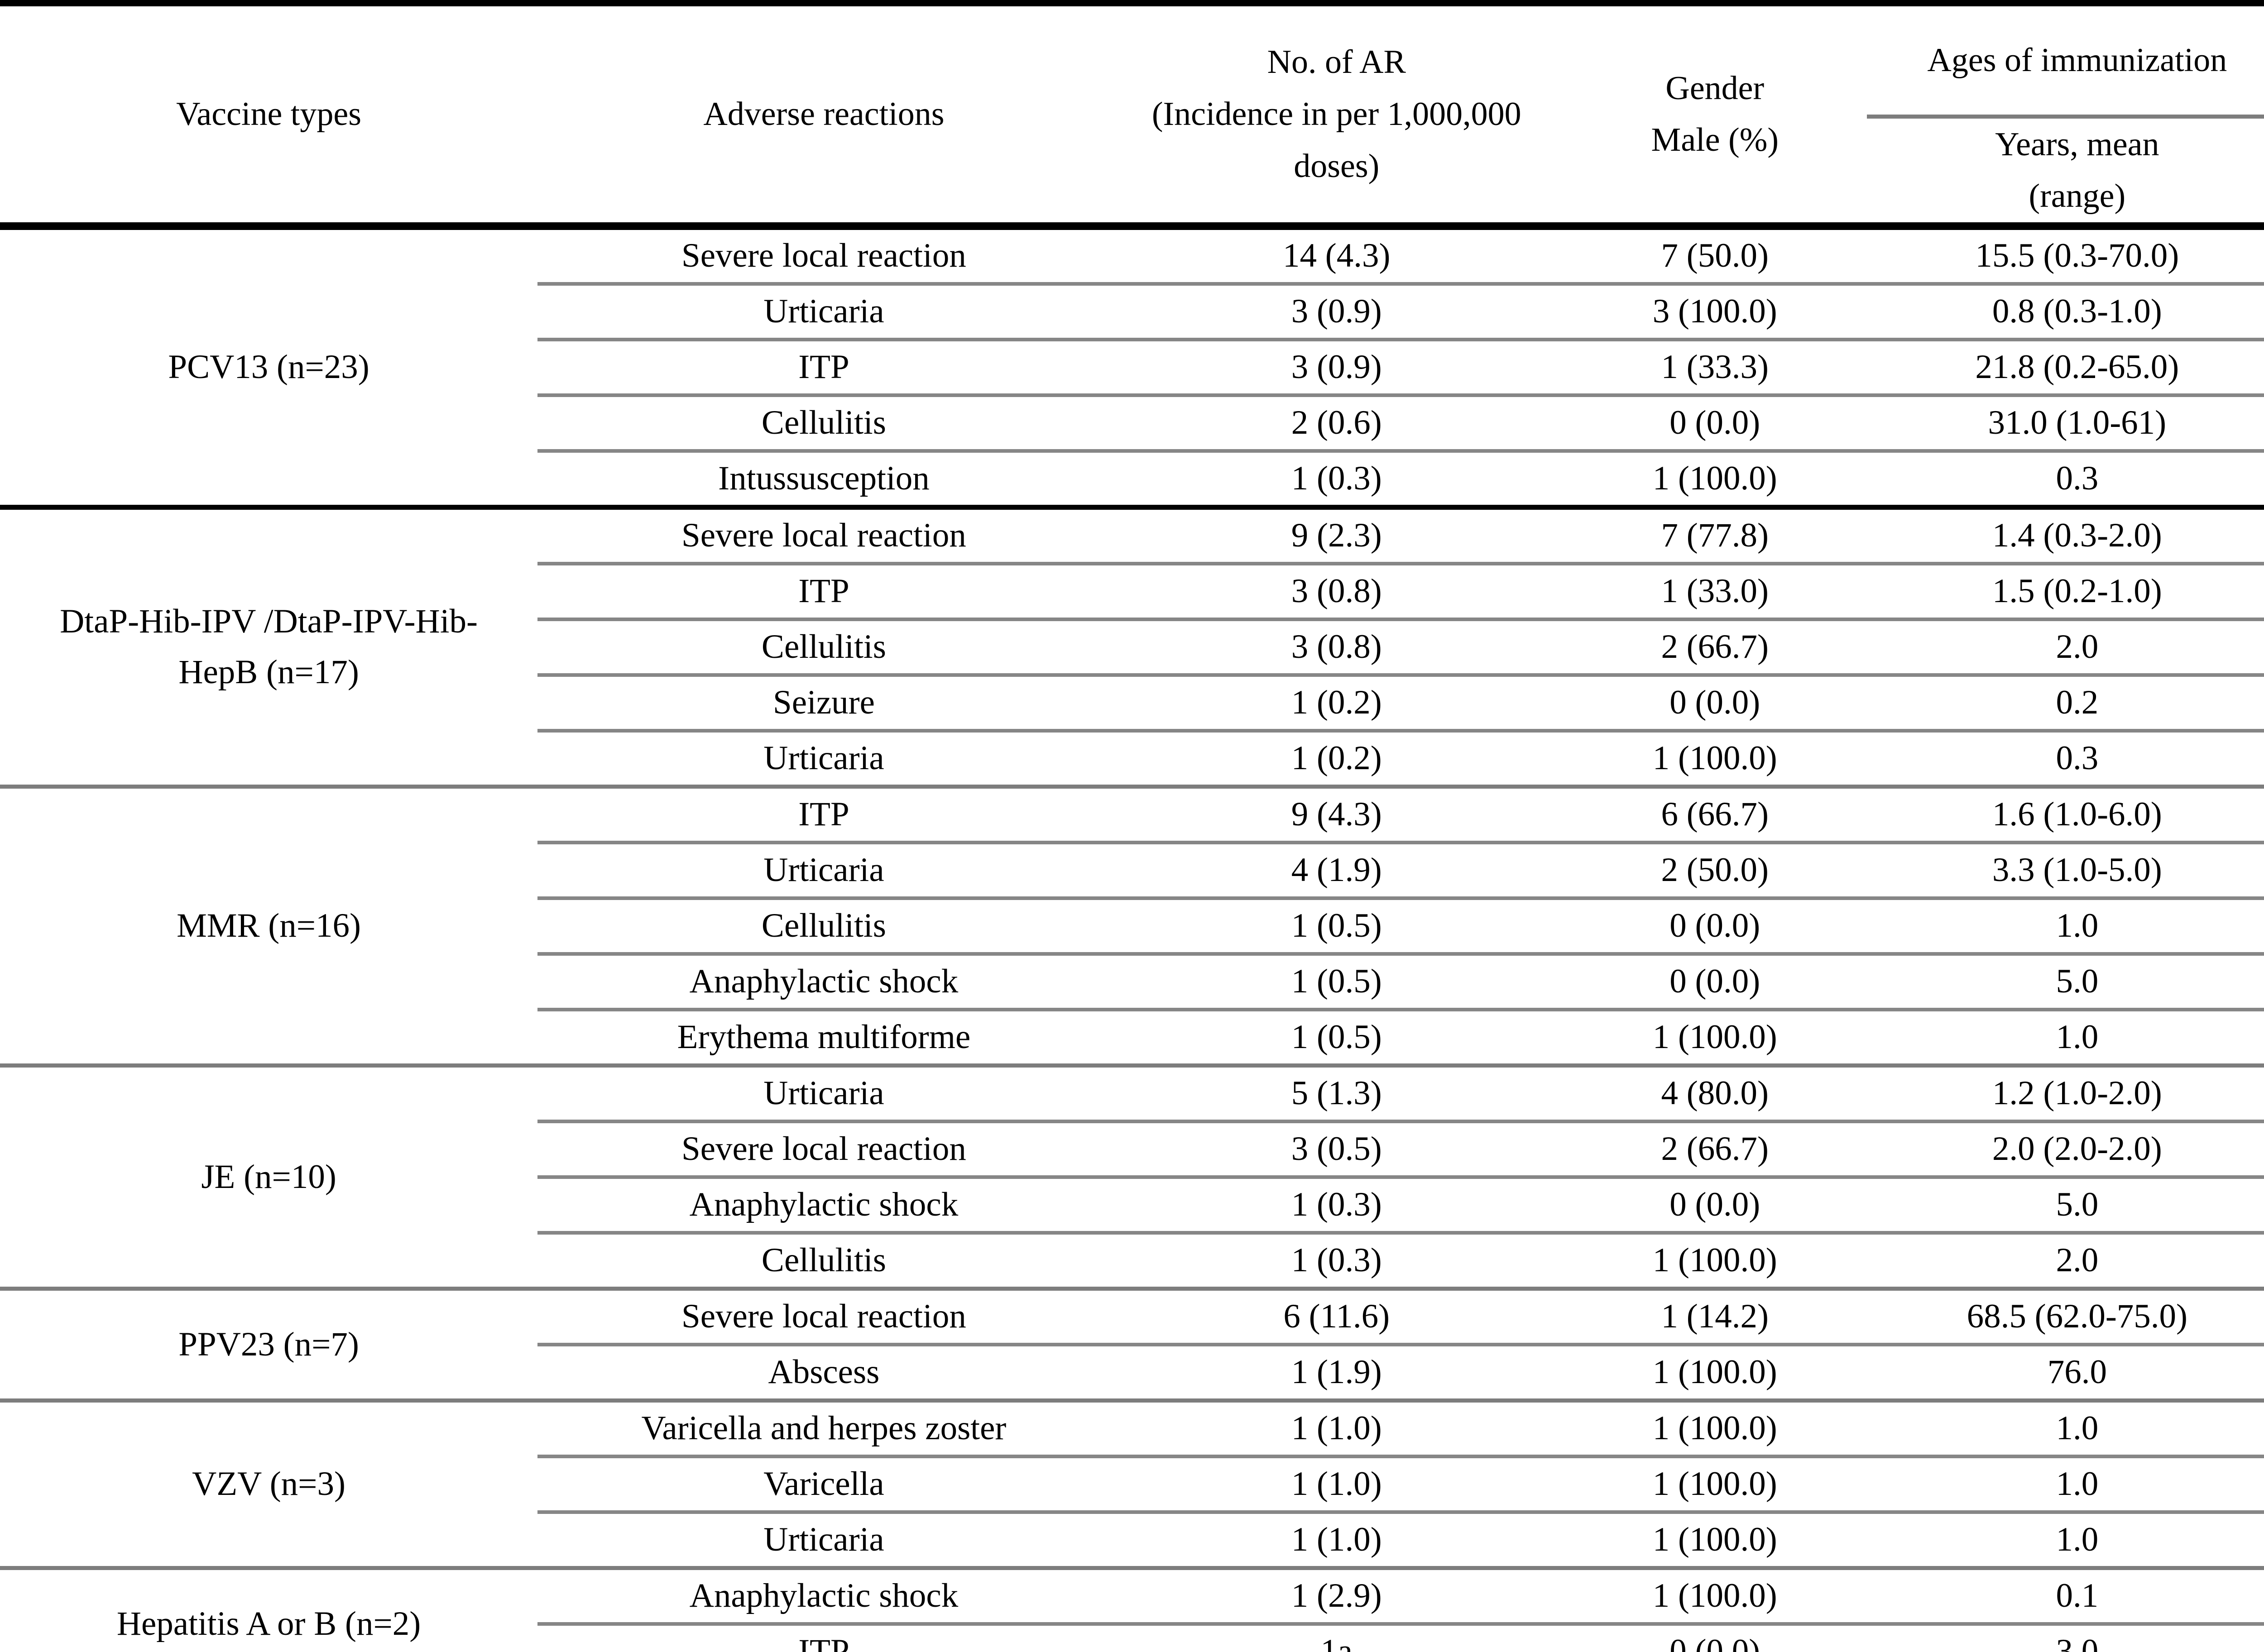 This screenshot has width=2264, height=1652. I want to click on no-of-ar-cell: 2 (0.6), so click(1336, 422).